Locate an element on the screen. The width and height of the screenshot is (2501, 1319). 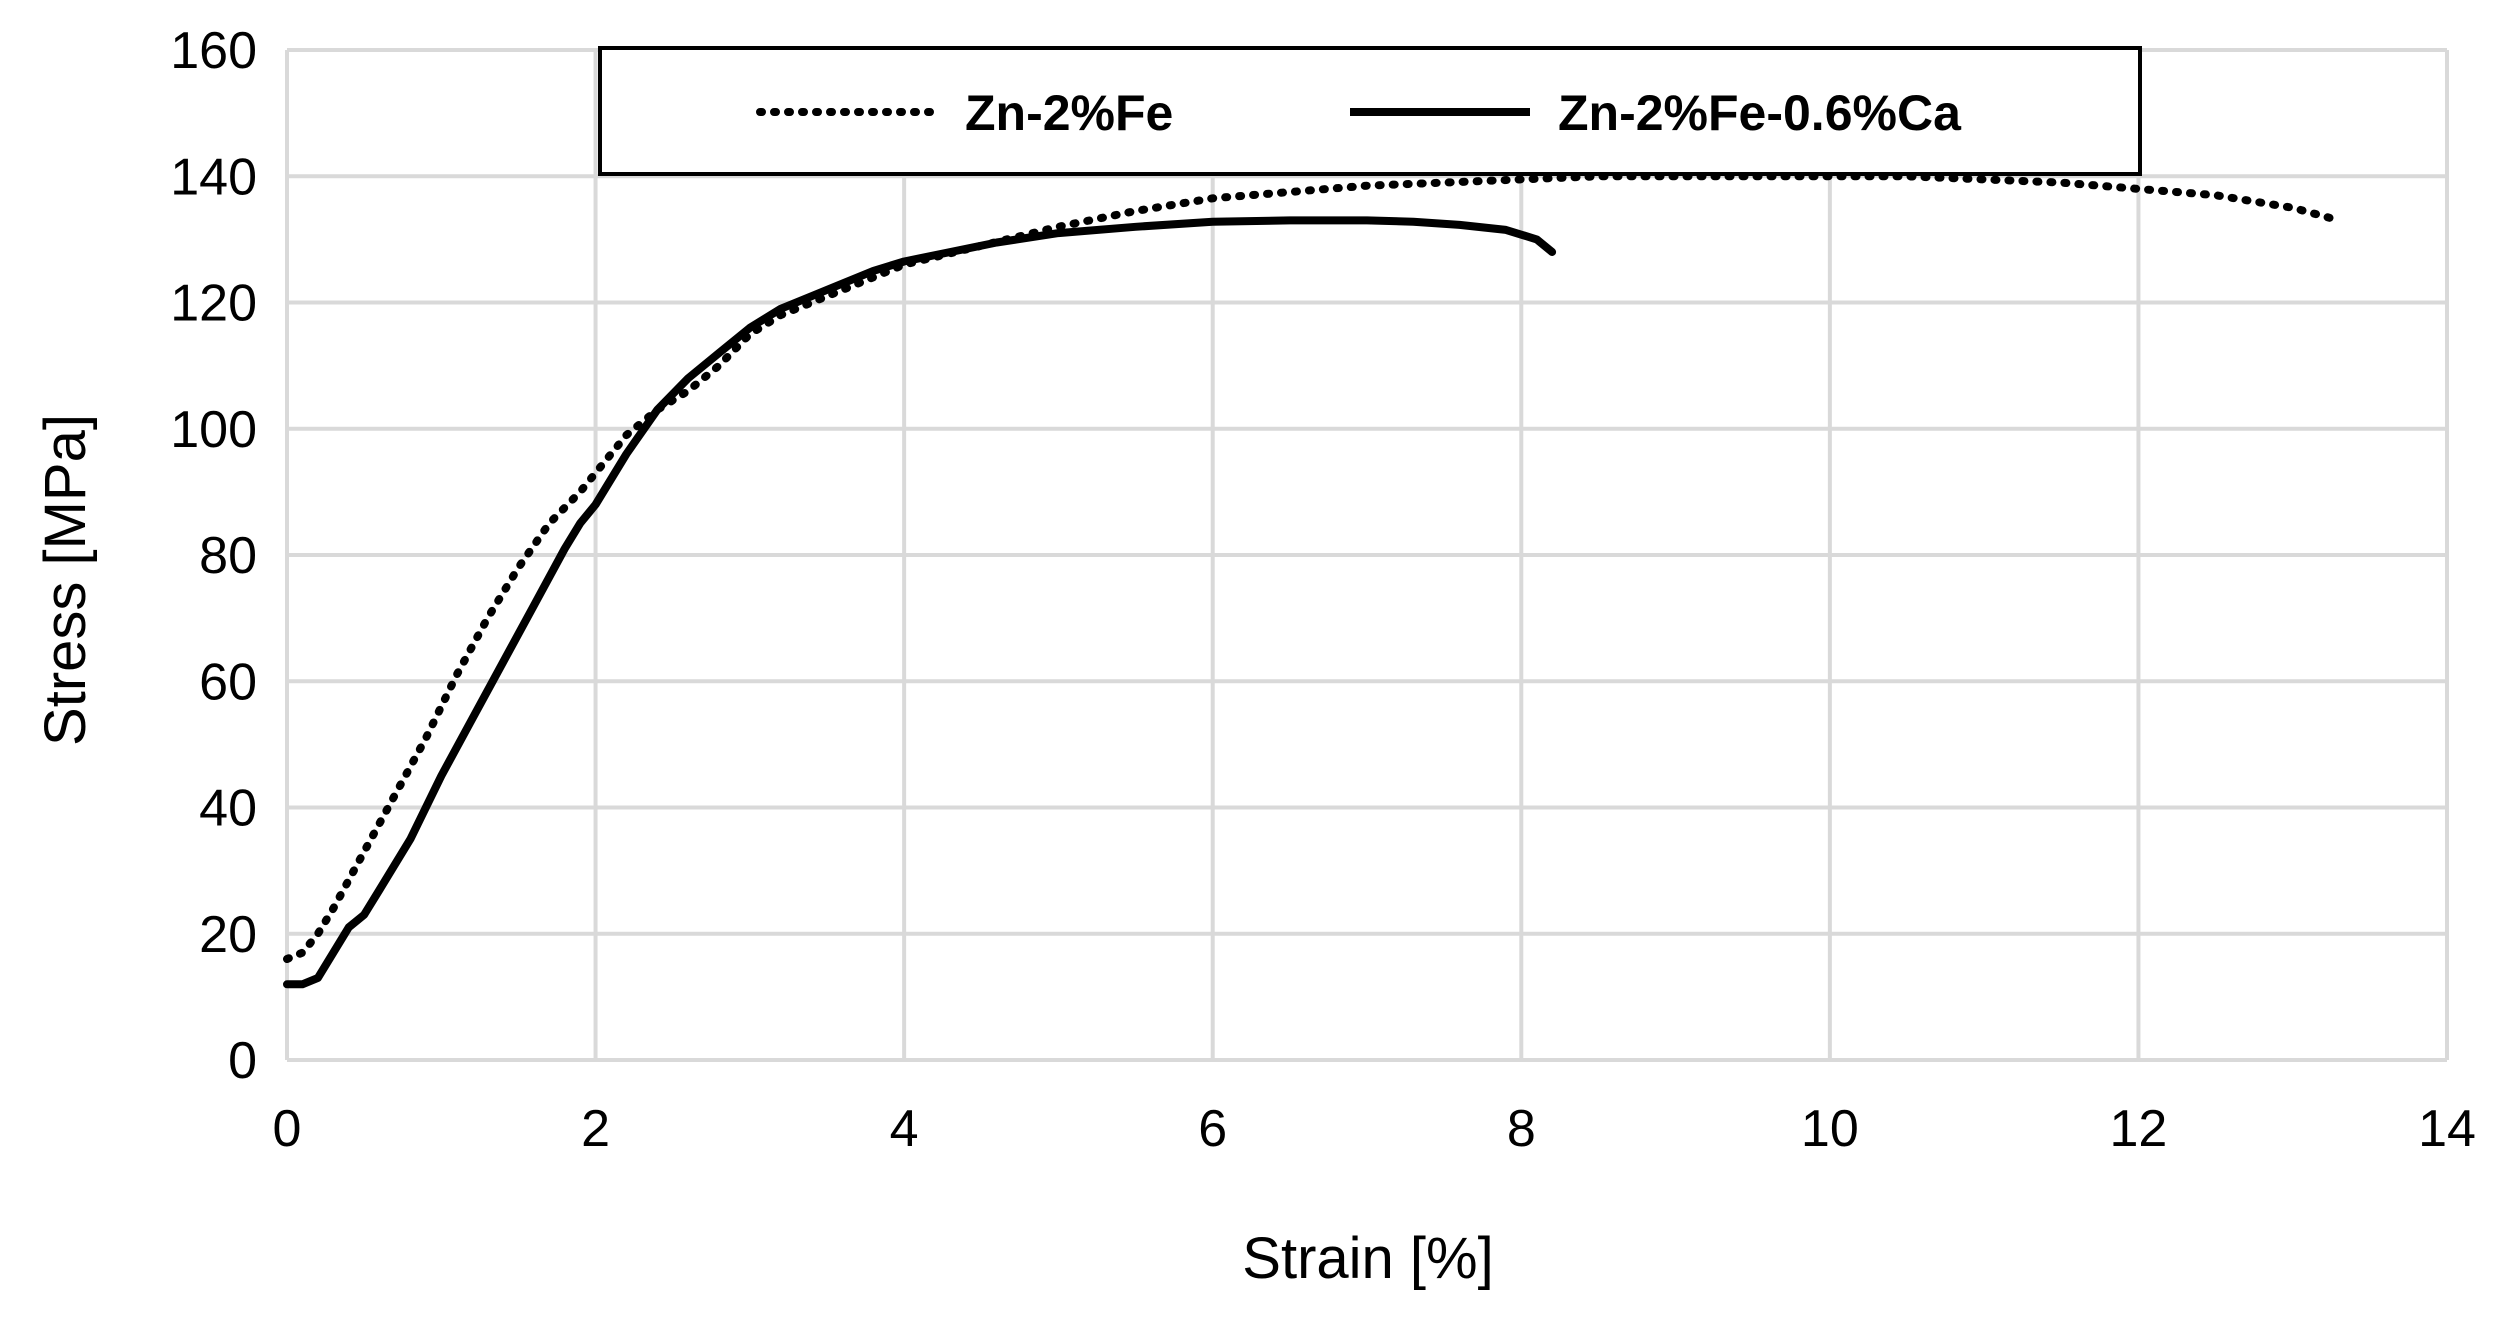
x-tick-label: 0 is located at coordinates (287, 1129).